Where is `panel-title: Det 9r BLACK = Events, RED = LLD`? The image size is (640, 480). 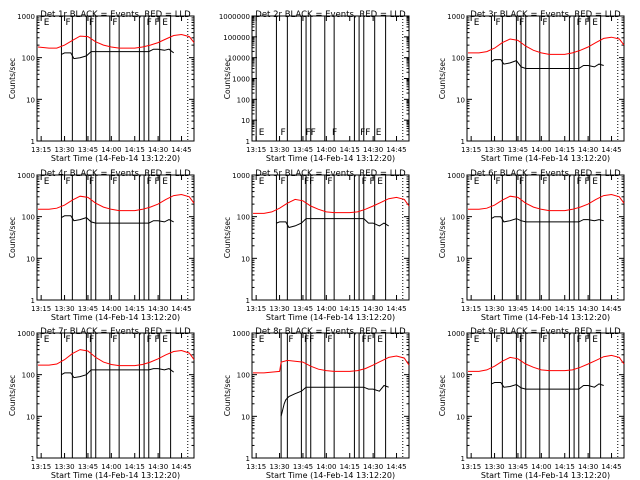 panel-title: Det 9r BLACK = Events, RED = LLD is located at coordinates (545, 332).